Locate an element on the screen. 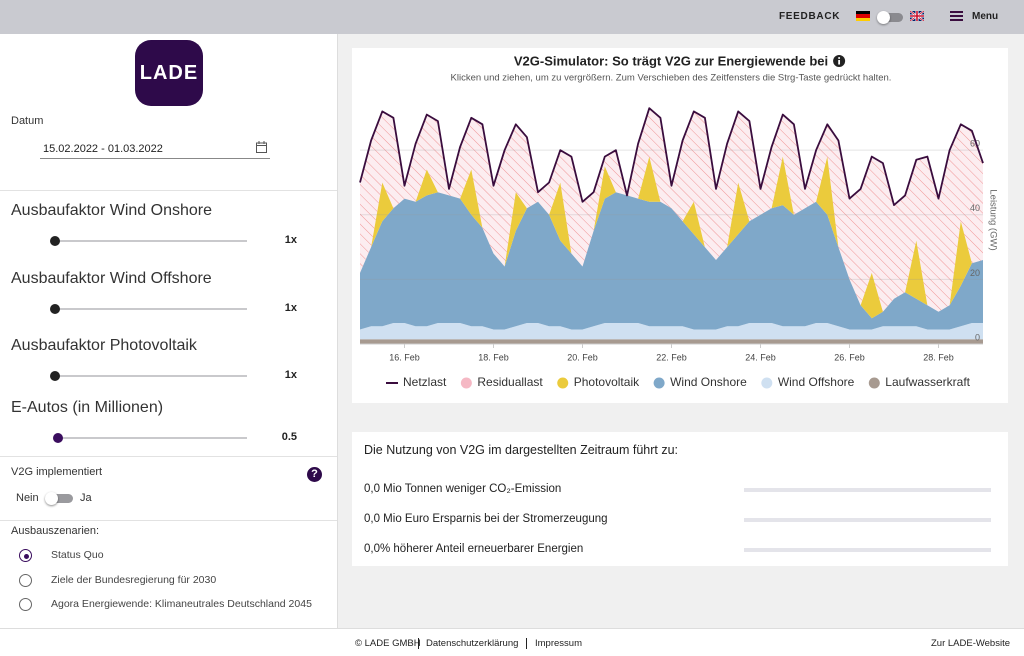 This screenshot has height=656, width=1024. website-link: Zur LADE-Website is located at coordinates (970, 643).